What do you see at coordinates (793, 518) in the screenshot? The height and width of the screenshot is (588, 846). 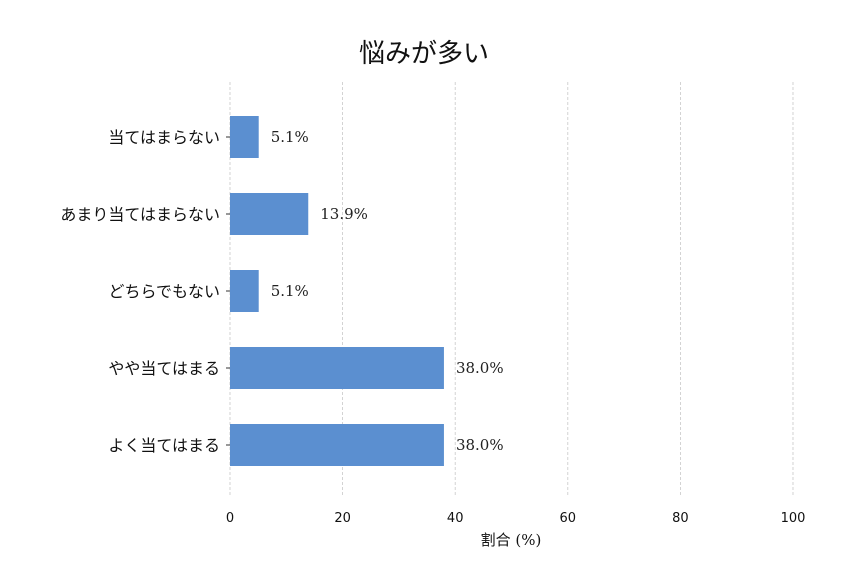 I see `x-tick-label: 100` at bounding box center [793, 518].